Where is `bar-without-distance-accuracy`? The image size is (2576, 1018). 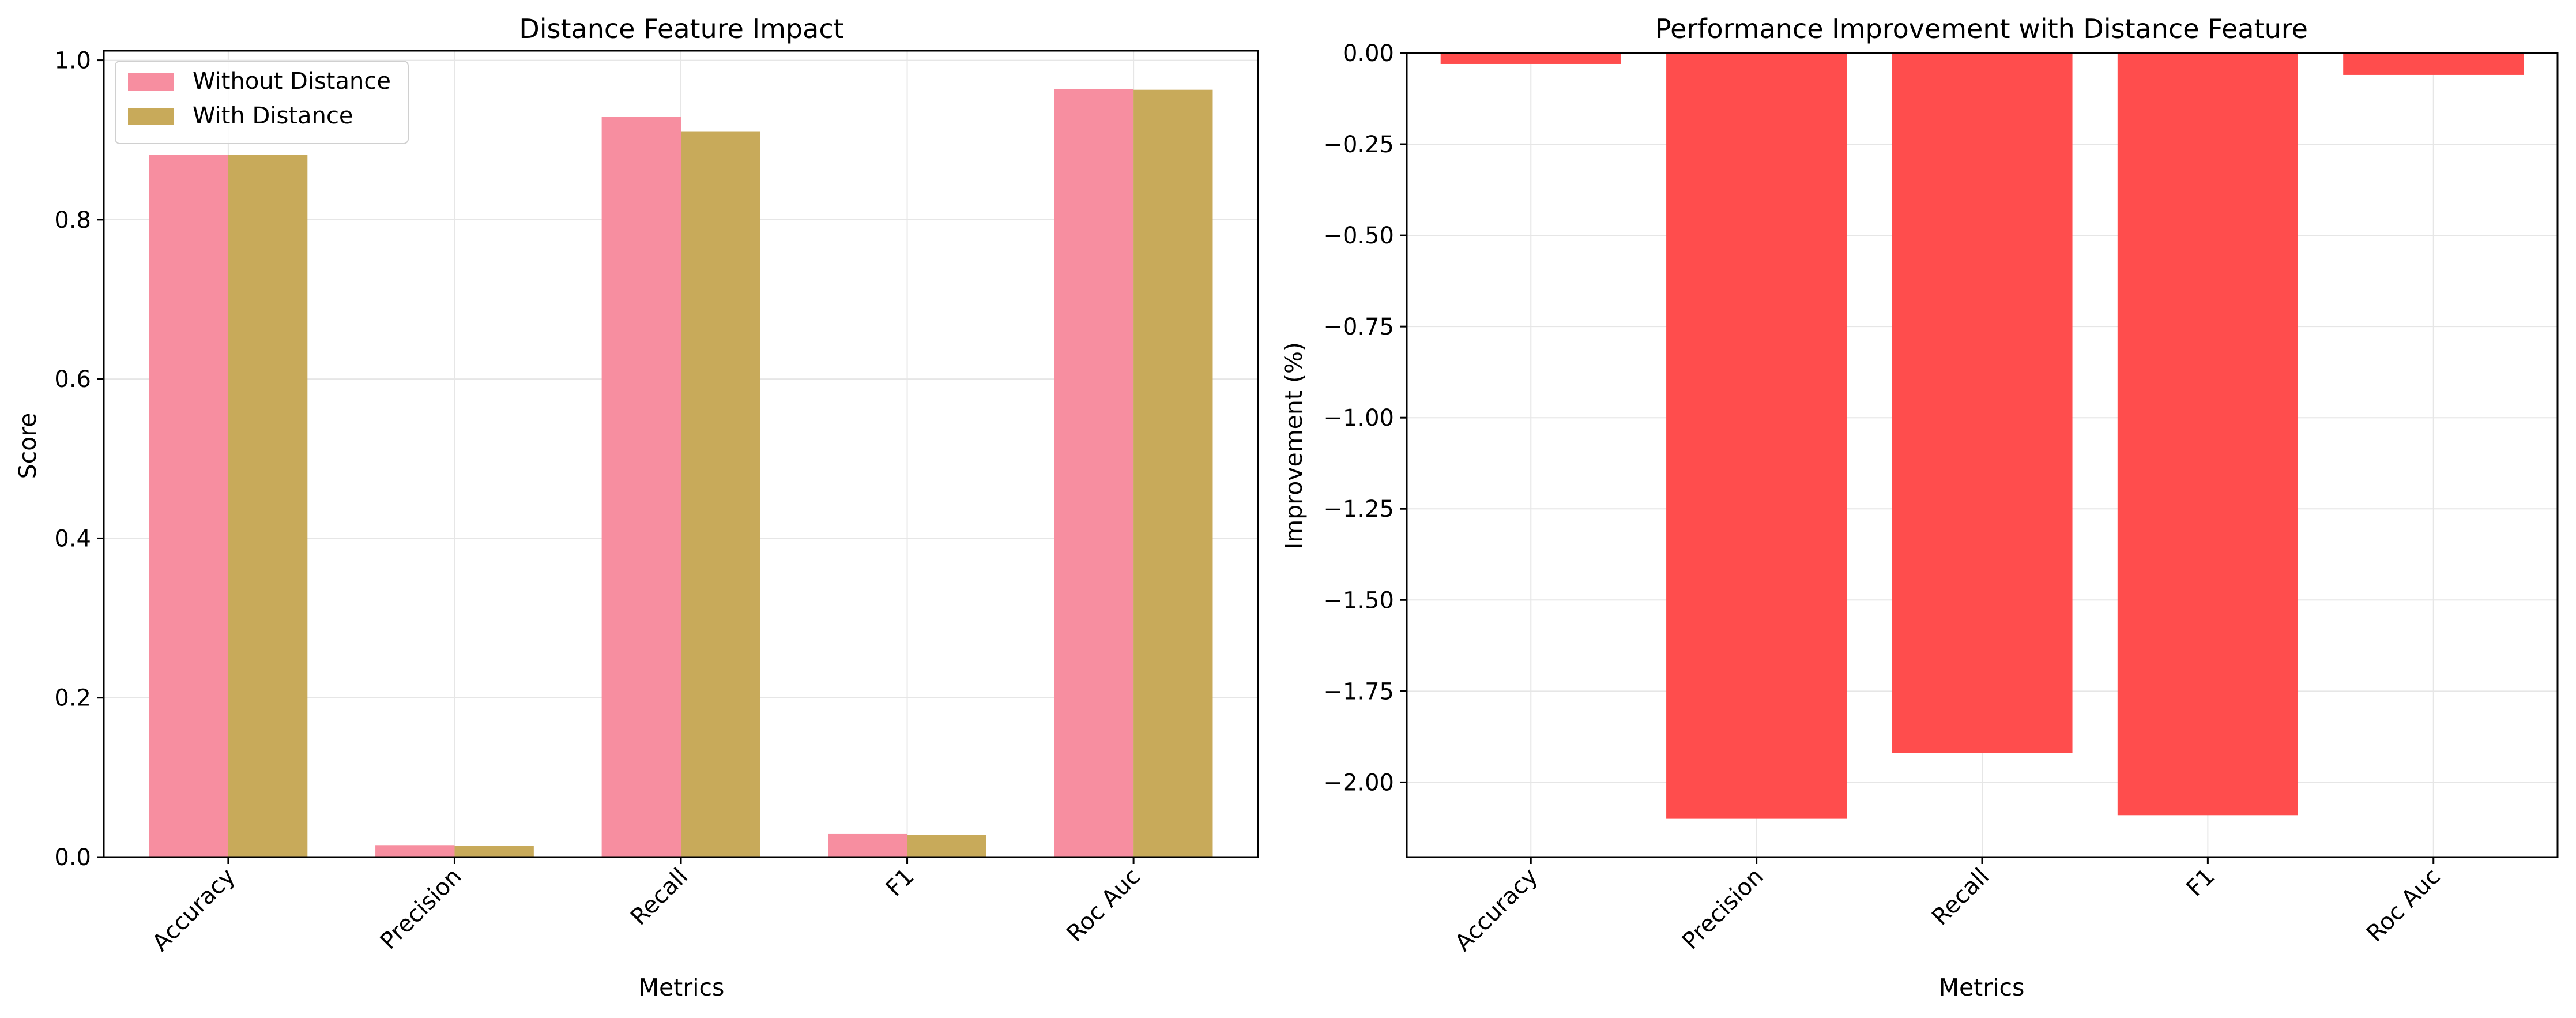
bar-without-distance-accuracy is located at coordinates (188, 506).